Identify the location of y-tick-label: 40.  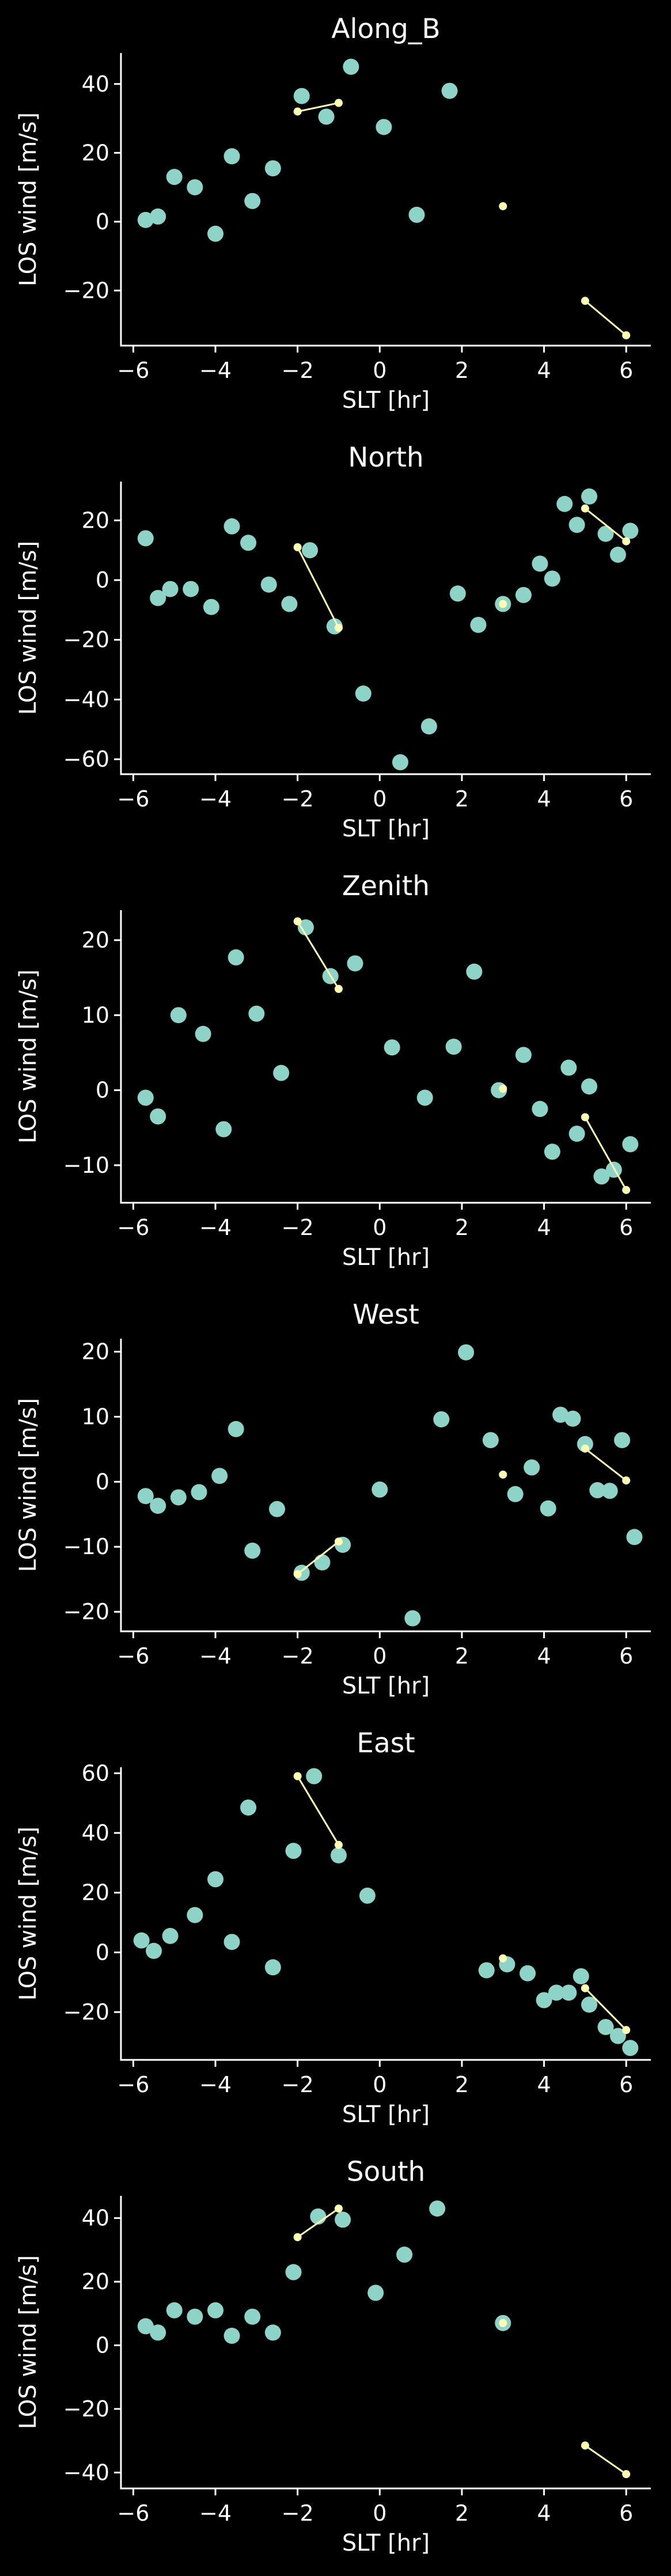
(95, 2218).